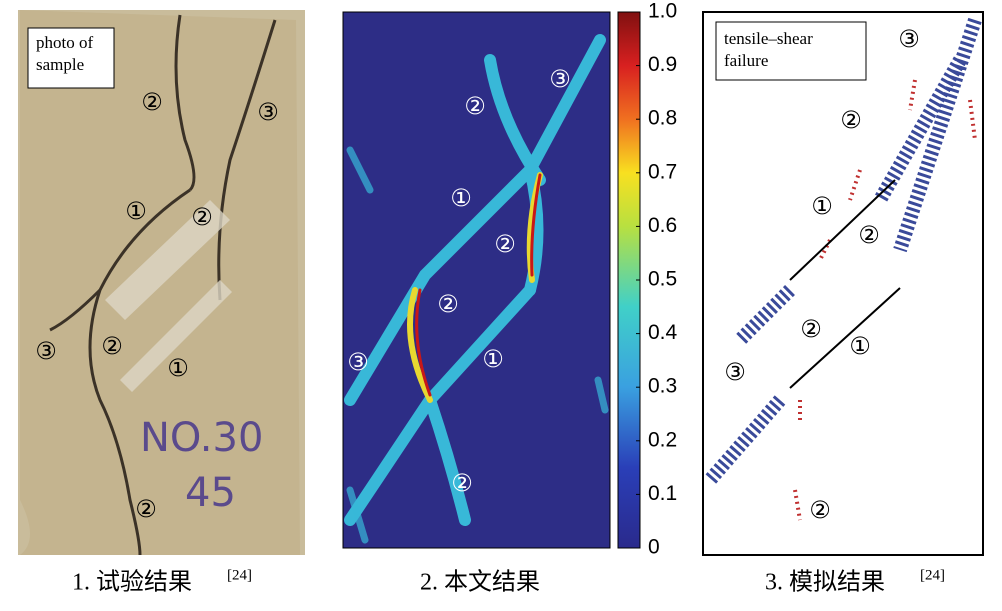 The height and width of the screenshot is (611, 1002). What do you see at coordinates (662, 11) in the screenshot?
I see `colorbar-tick-label: 1.0` at bounding box center [662, 11].